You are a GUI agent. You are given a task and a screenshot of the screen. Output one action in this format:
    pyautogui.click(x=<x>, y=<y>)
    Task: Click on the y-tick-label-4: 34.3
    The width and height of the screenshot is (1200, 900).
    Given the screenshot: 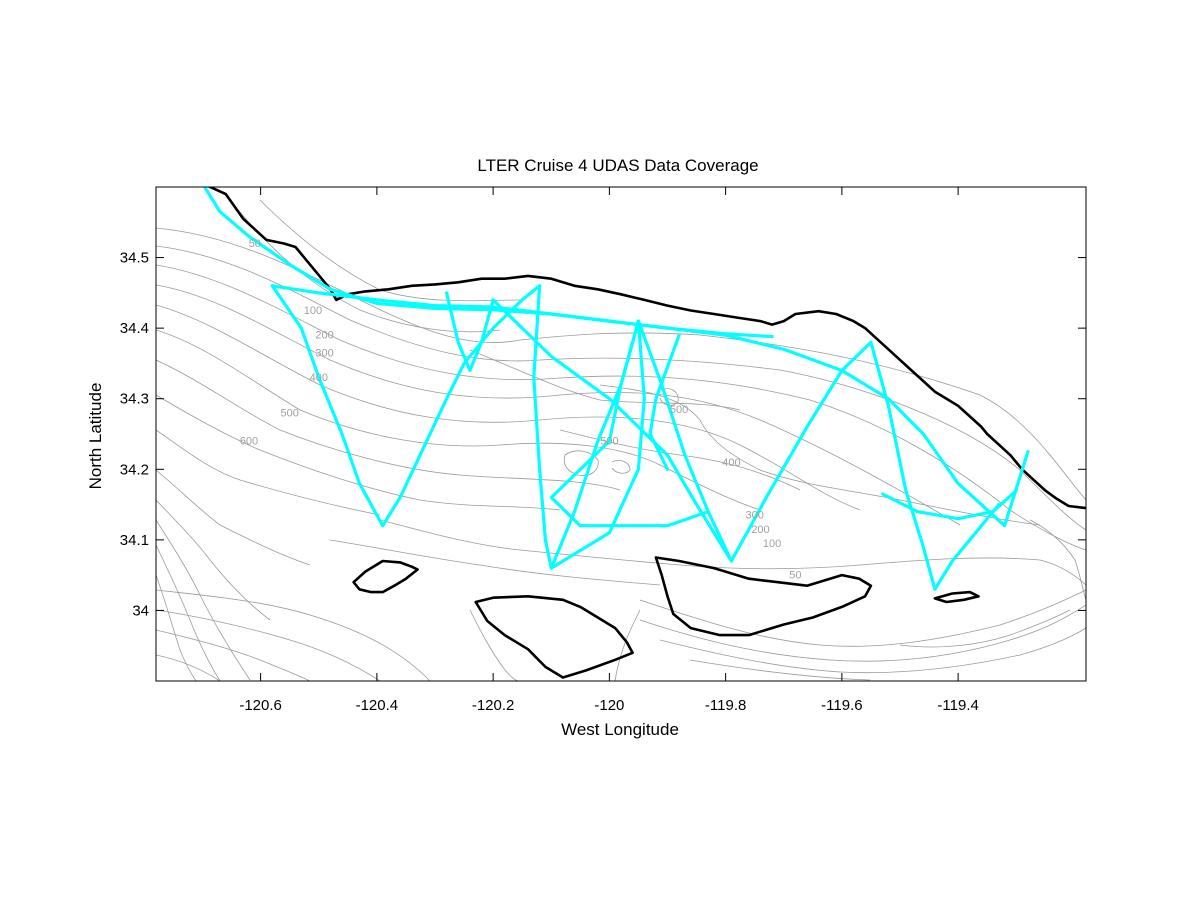 What is the action you would take?
    pyautogui.click(x=134, y=399)
    